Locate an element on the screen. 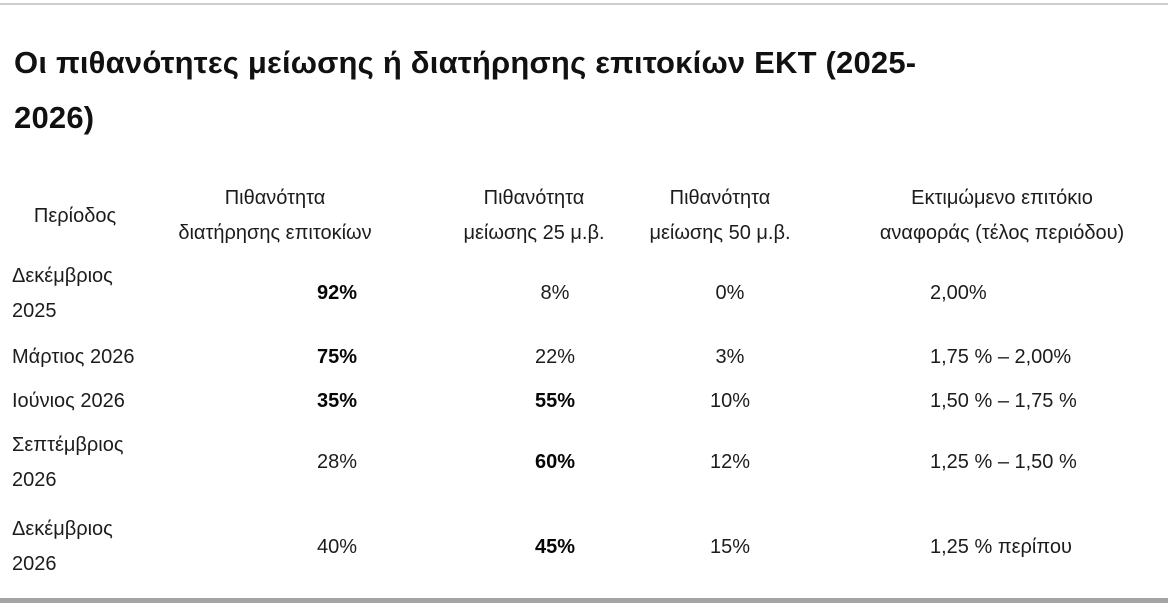  bottom-divider is located at coordinates (584, 600).